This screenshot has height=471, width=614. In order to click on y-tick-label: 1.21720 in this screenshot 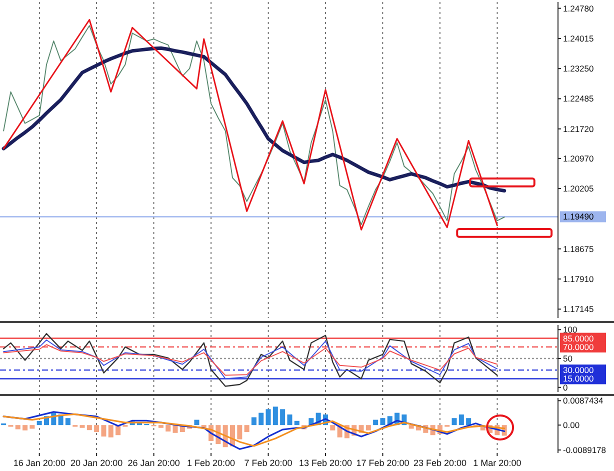, I will do `click(578, 129)`.